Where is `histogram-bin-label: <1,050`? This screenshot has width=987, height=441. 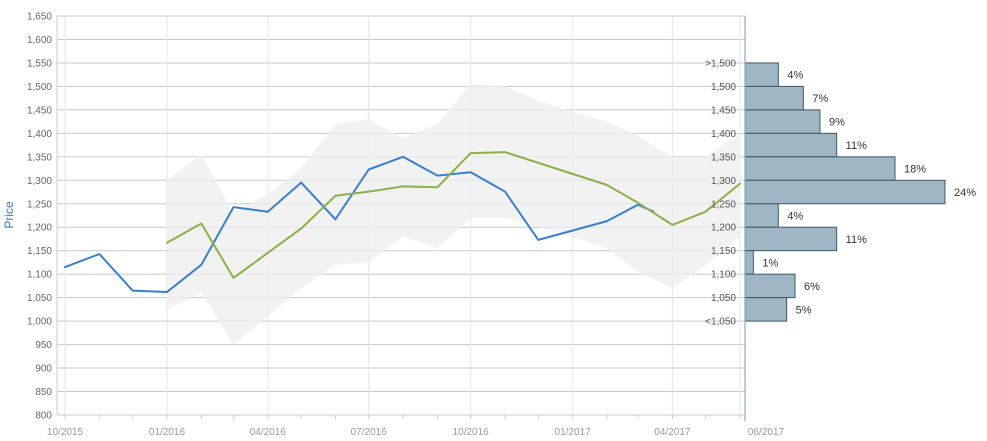 histogram-bin-label: <1,050 is located at coordinates (720, 322).